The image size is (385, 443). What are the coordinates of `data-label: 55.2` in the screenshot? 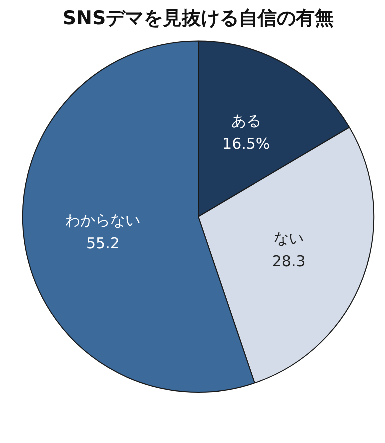 It's located at (103, 243).